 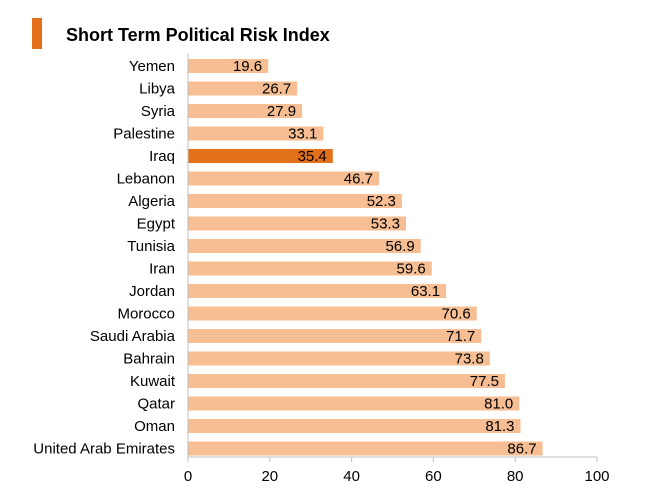 I want to click on category-label: Palestine, so click(x=144, y=134).